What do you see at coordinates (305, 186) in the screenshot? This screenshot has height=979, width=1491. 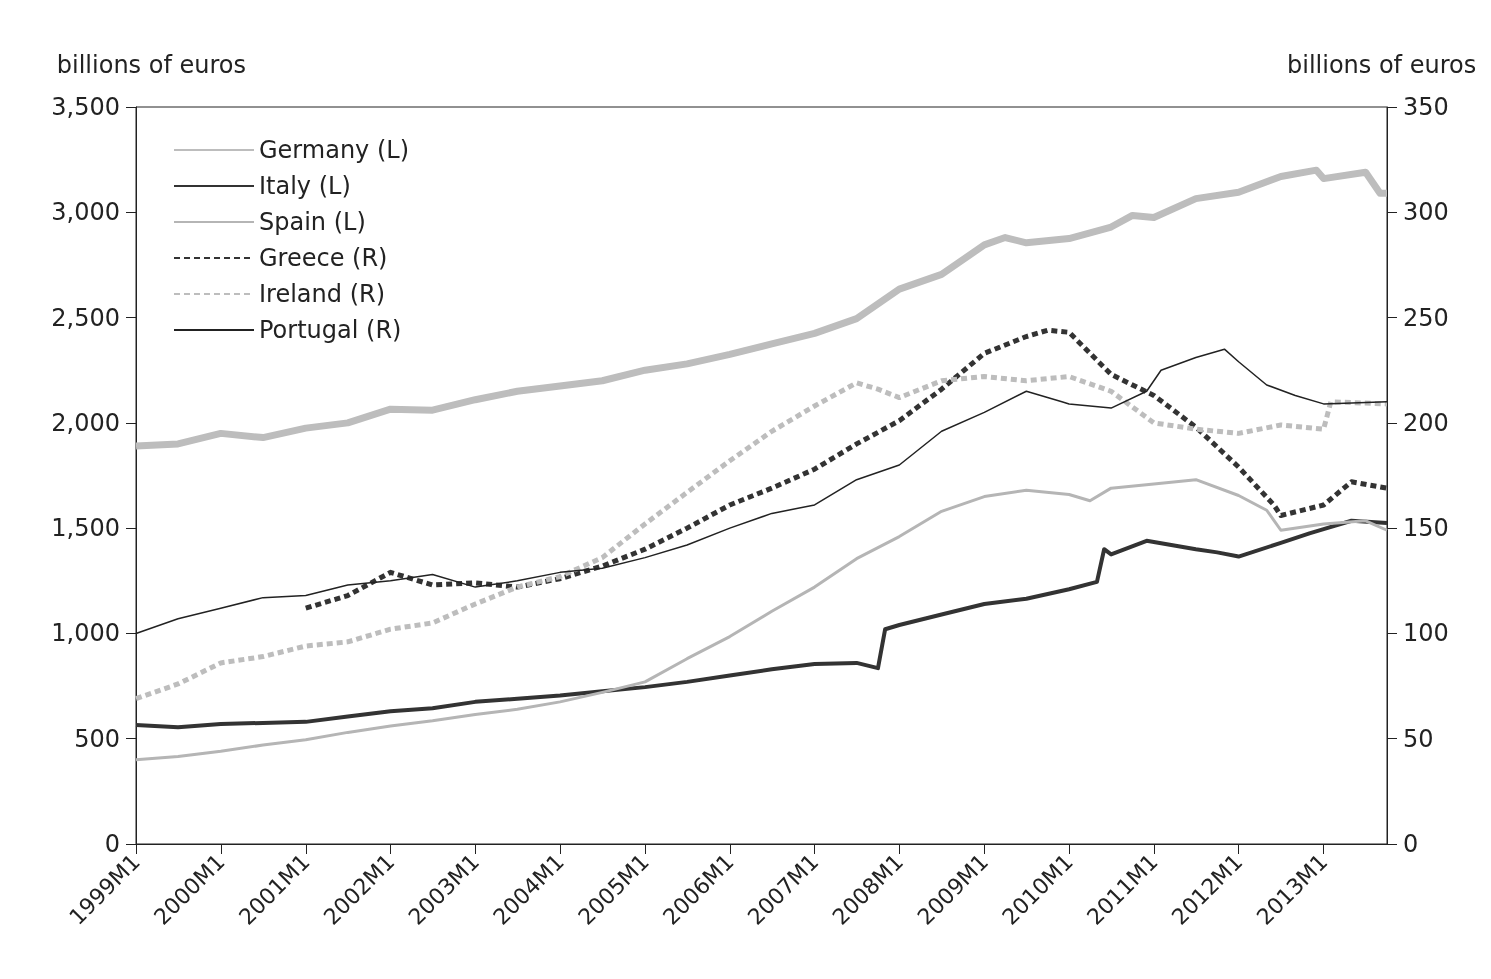 I see `legend-label: Italy (L)` at bounding box center [305, 186].